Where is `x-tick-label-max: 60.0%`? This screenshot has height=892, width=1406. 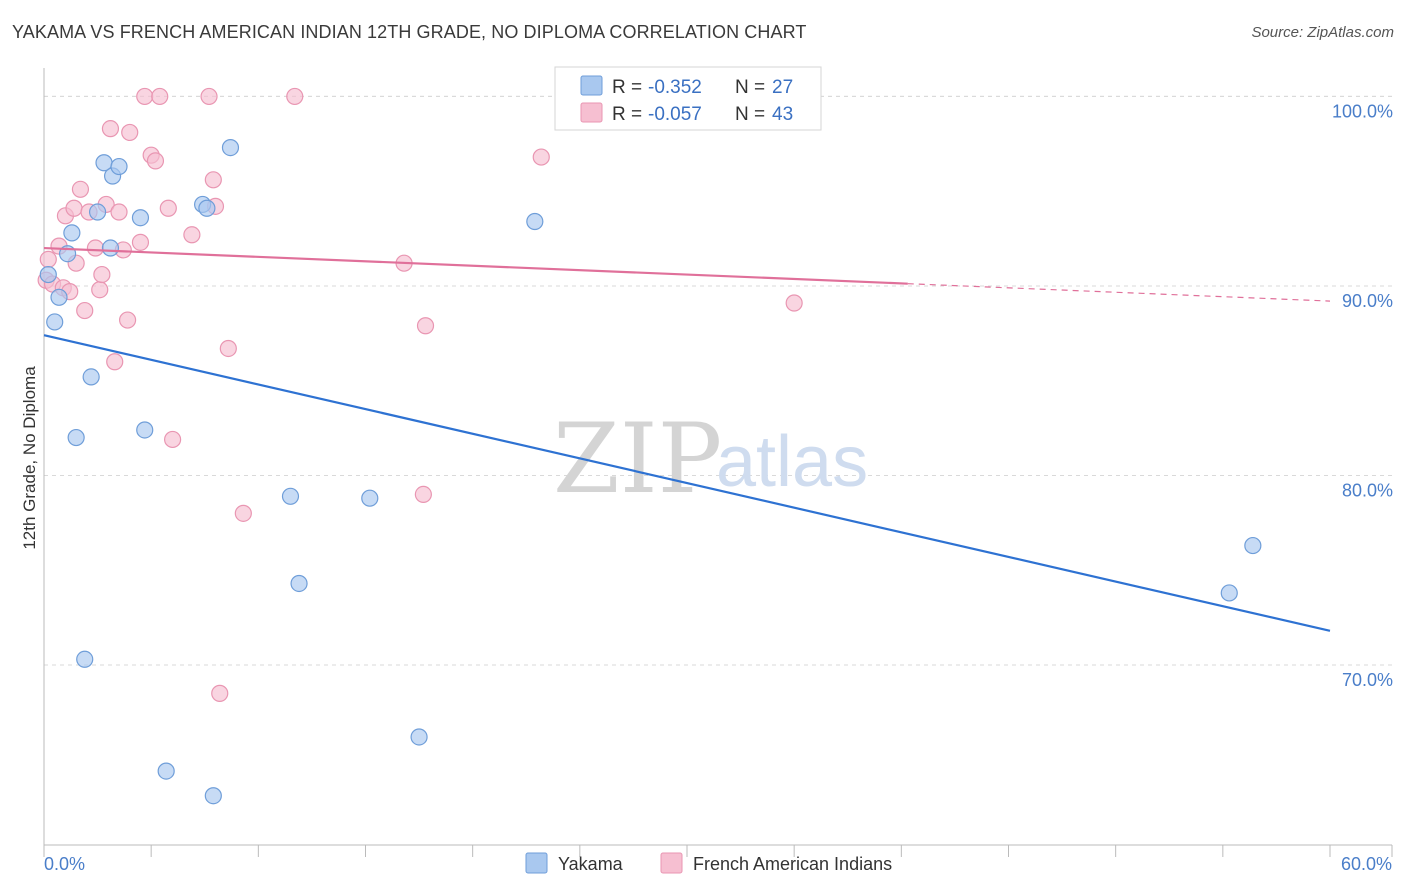 x-tick-label-max: 60.0% is located at coordinates (1366, 864).